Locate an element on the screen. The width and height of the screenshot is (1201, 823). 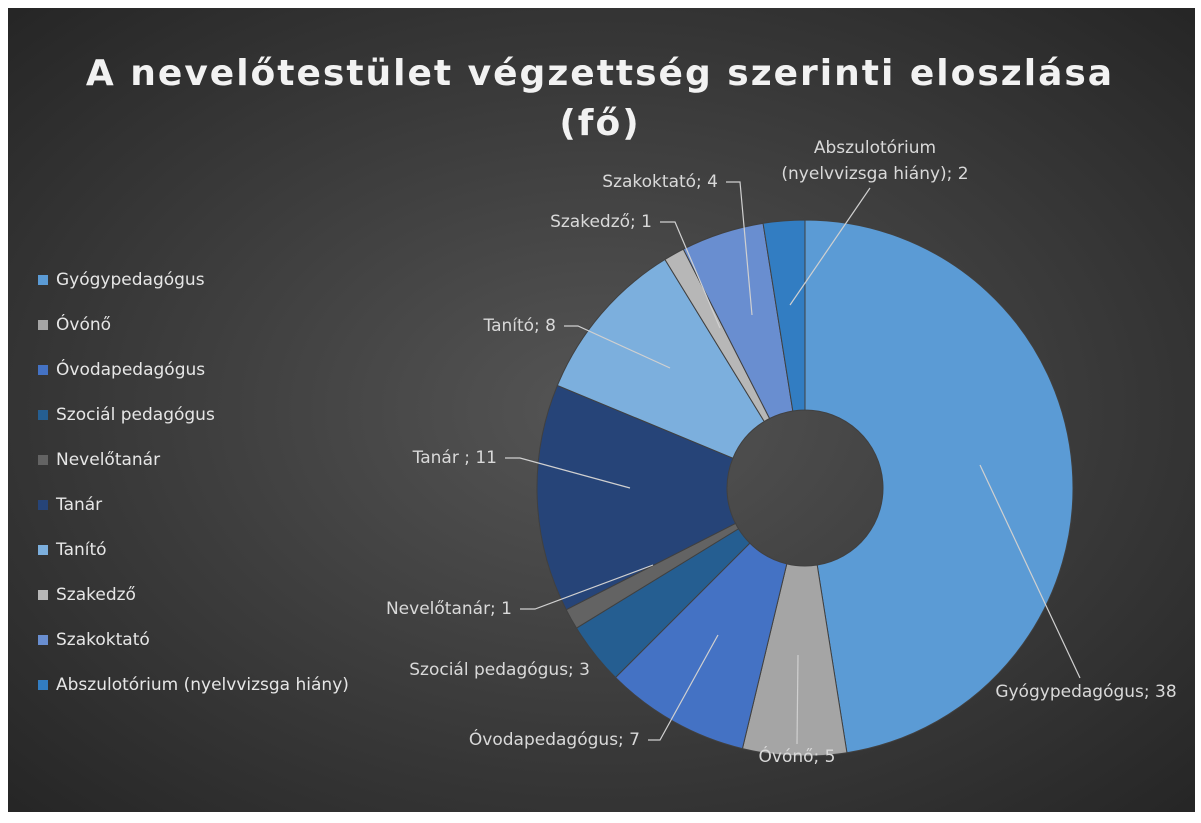
legend-label: Óvónő is located at coordinates (83, 324).